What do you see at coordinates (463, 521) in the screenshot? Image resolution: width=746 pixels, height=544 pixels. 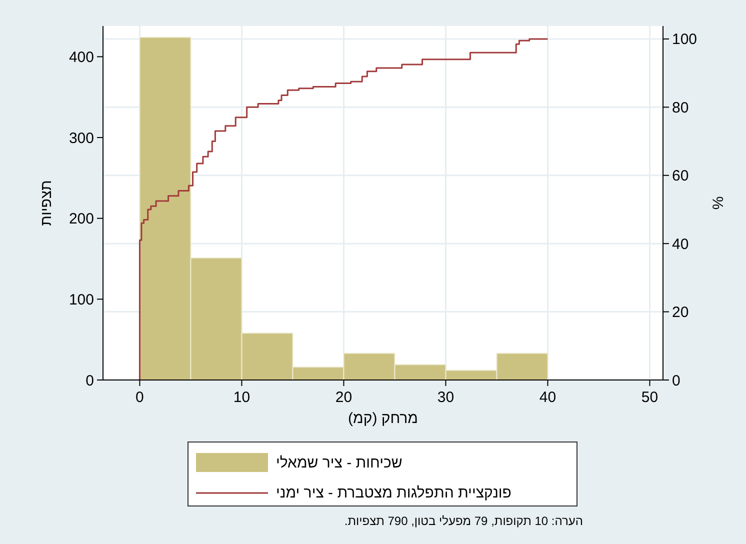 I see `text: הערה: 10 תקופות, 79 מפעלי בטון, 790 תצפיות.` at bounding box center [463, 521].